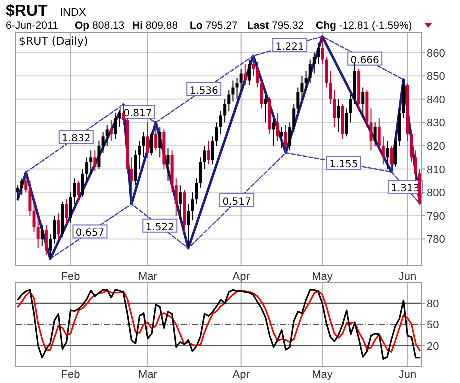 The image size is (460, 383). What do you see at coordinates (436, 124) in the screenshot?
I see `y-tick-label: 830` at bounding box center [436, 124].